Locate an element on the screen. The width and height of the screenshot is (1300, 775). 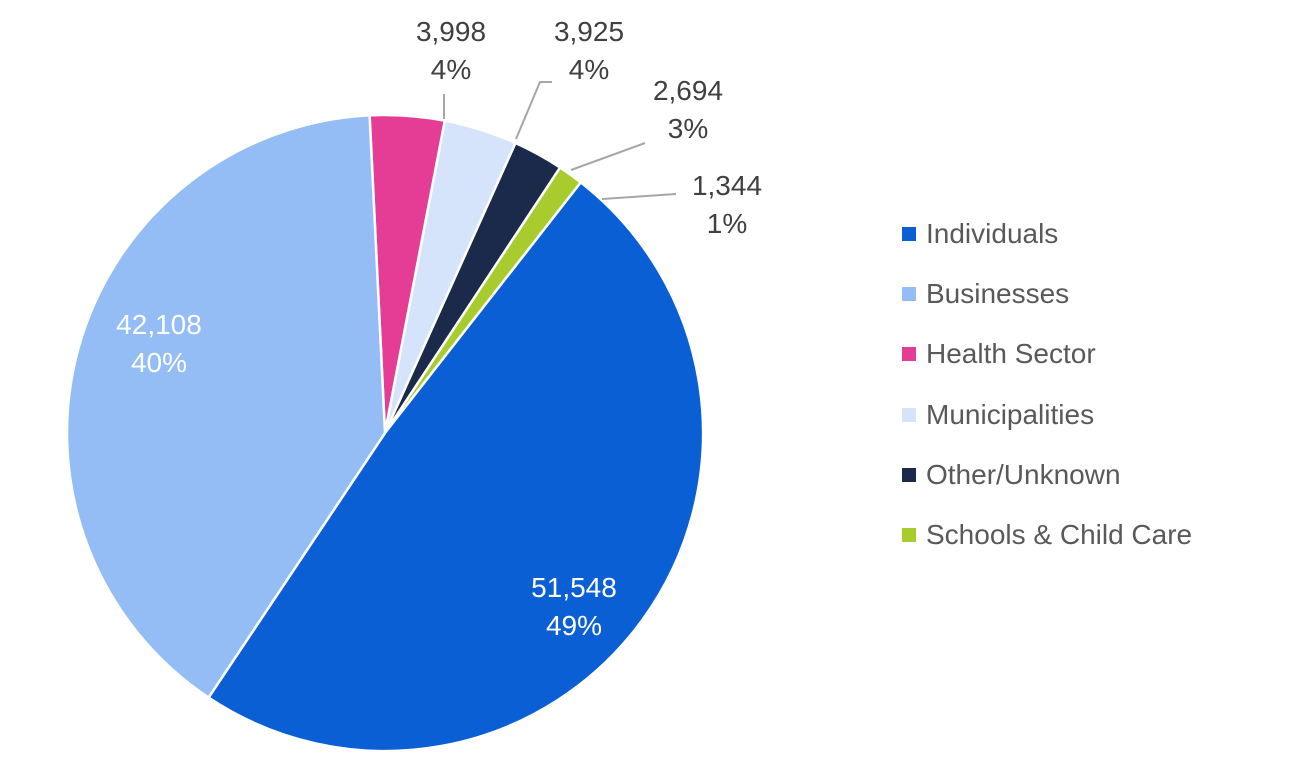
percent-label-businesses: 40% is located at coordinates (159, 362).